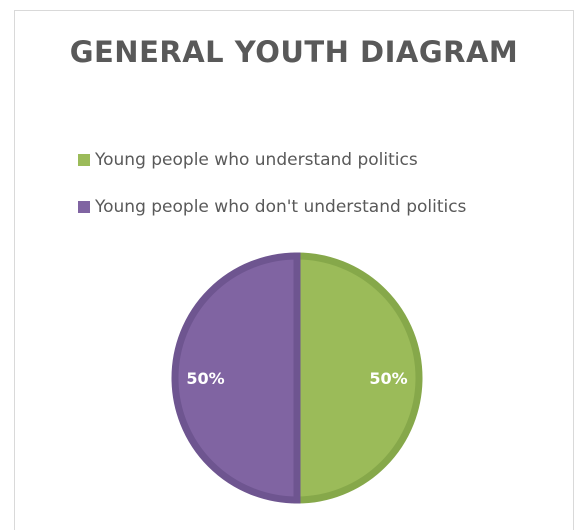 The height and width of the screenshot is (530, 579). I want to click on legend-item-understand: Young people who understand politics, so click(272, 160).